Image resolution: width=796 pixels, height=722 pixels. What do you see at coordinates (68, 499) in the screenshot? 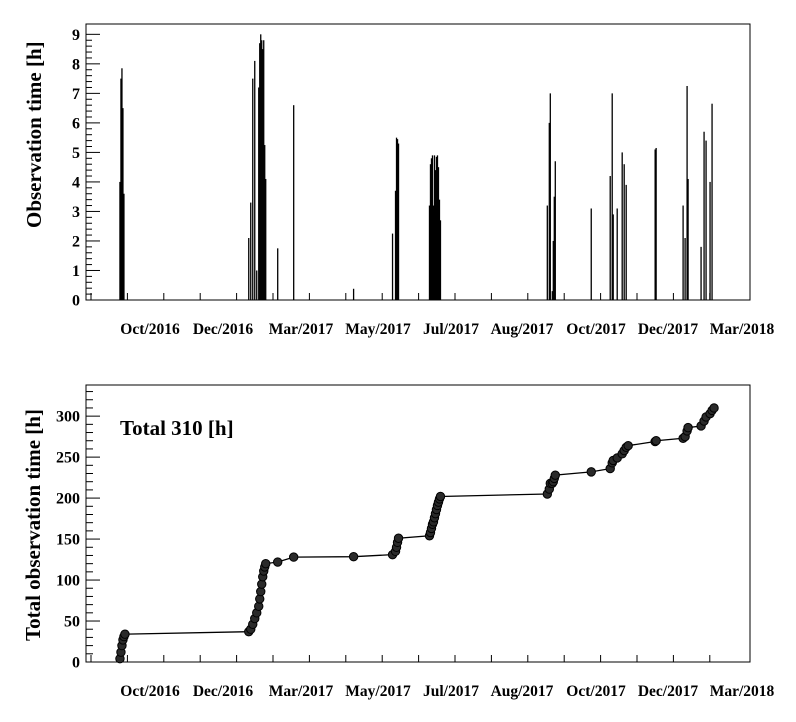
I see `y-tick-label: 200` at bounding box center [68, 499].